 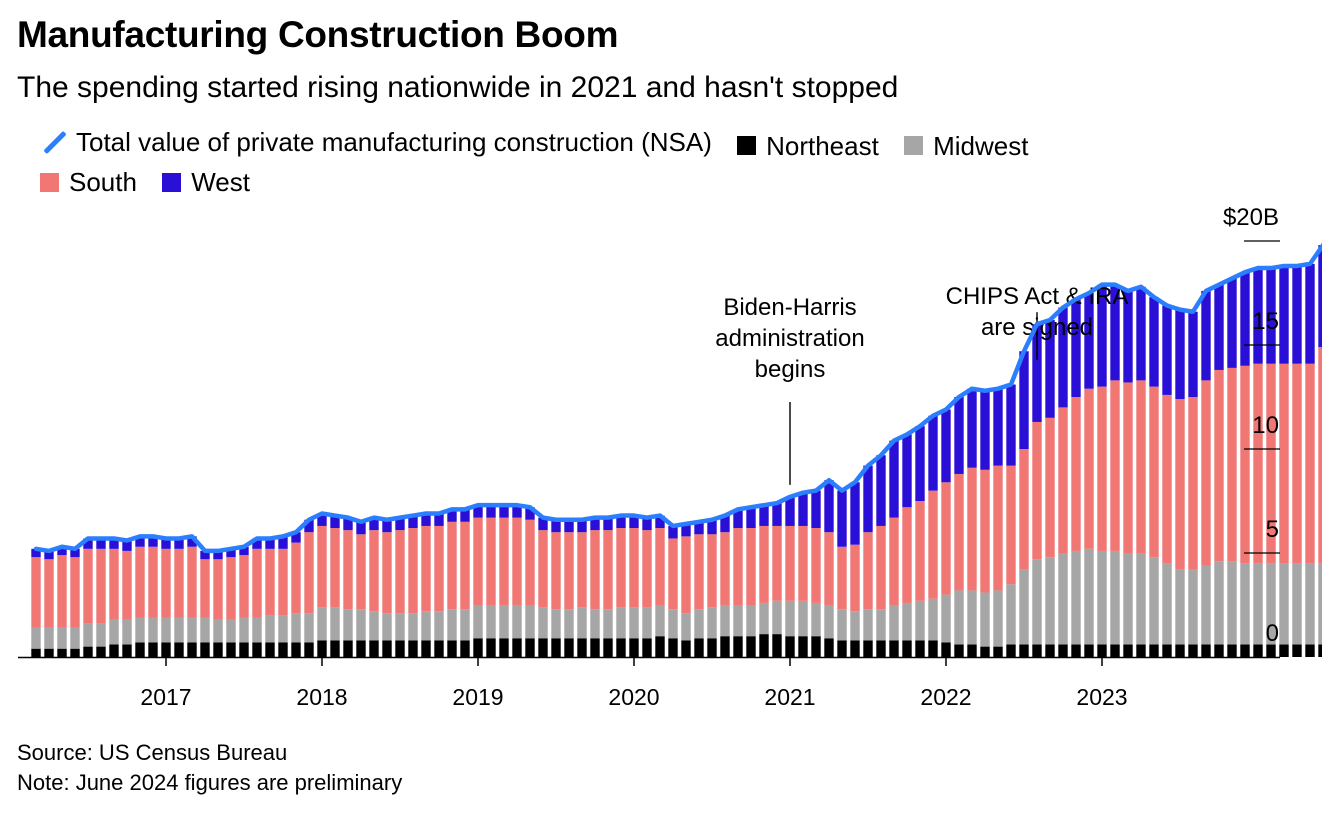 I want to click on legend-label-northeast: Northeast, so click(x=822, y=145).